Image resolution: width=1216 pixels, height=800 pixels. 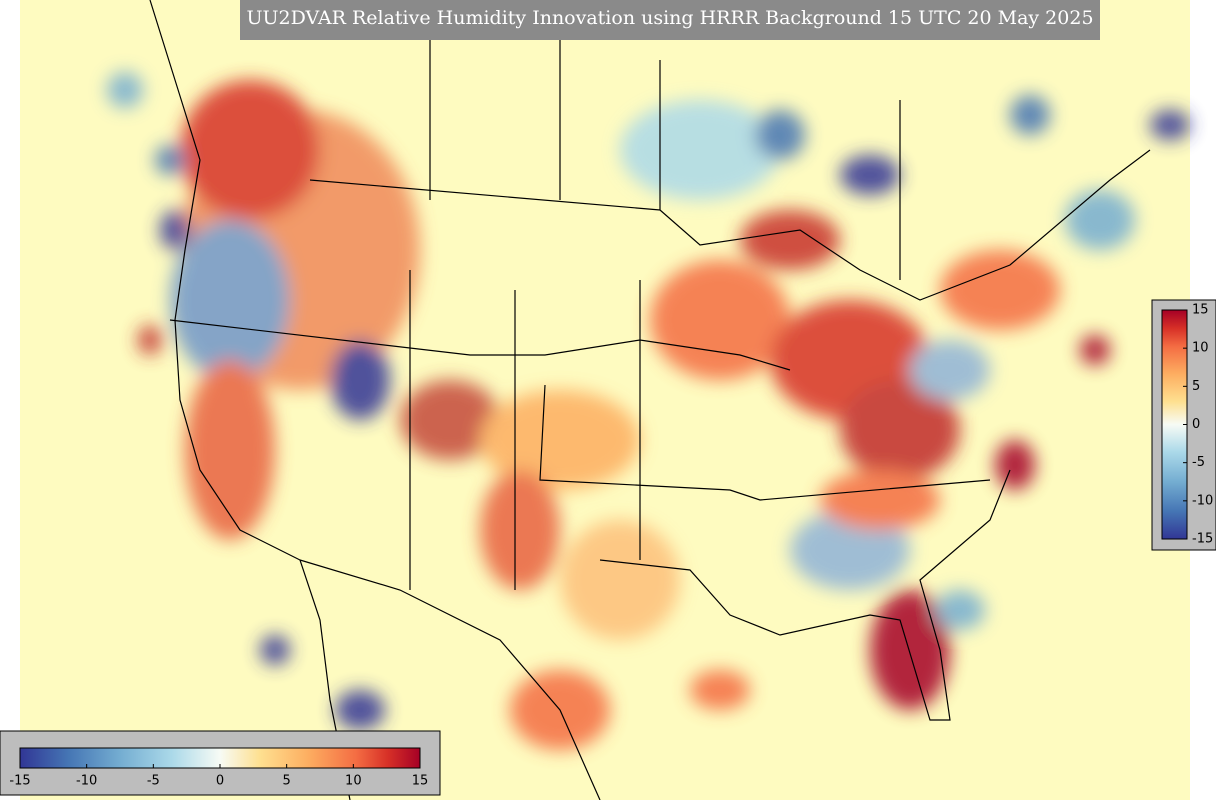 I want to click on colorbar, so click(x=1174, y=424).